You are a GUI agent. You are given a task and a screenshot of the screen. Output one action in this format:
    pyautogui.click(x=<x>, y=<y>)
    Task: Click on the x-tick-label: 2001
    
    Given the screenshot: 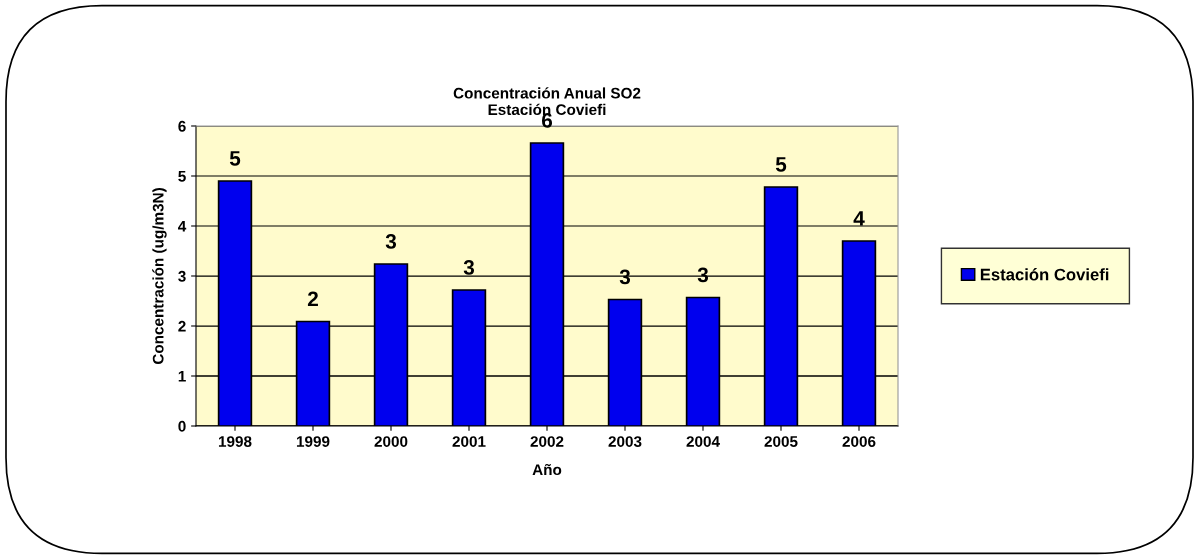 What is the action you would take?
    pyautogui.click(x=469, y=441)
    